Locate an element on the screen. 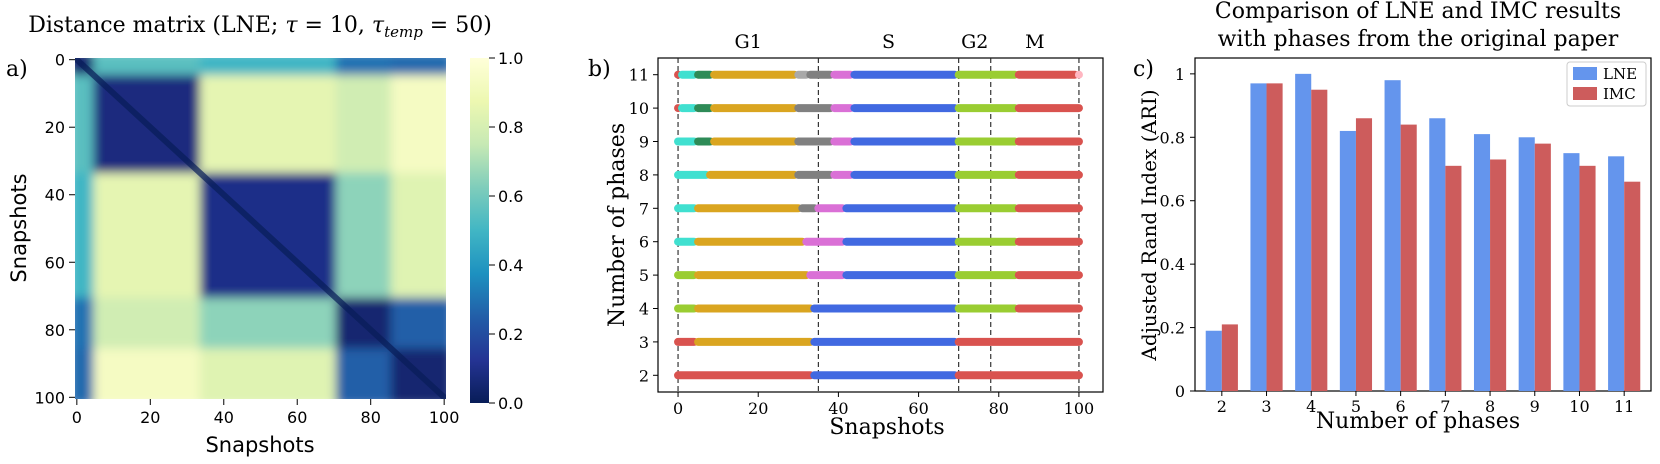 This screenshot has width=1660, height=464. ari-y-axis-label: Adjusted Rand Index (ARI) is located at coordinates (1149, 225).